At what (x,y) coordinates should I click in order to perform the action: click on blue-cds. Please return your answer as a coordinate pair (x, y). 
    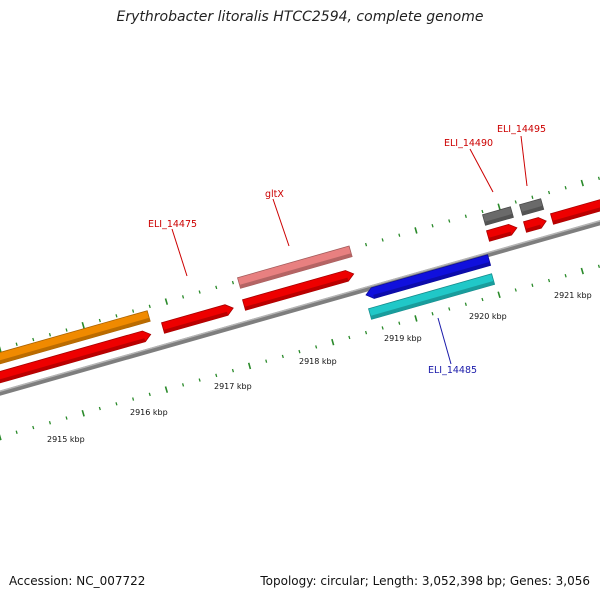
    Looking at the image, I should click on (428, 276).